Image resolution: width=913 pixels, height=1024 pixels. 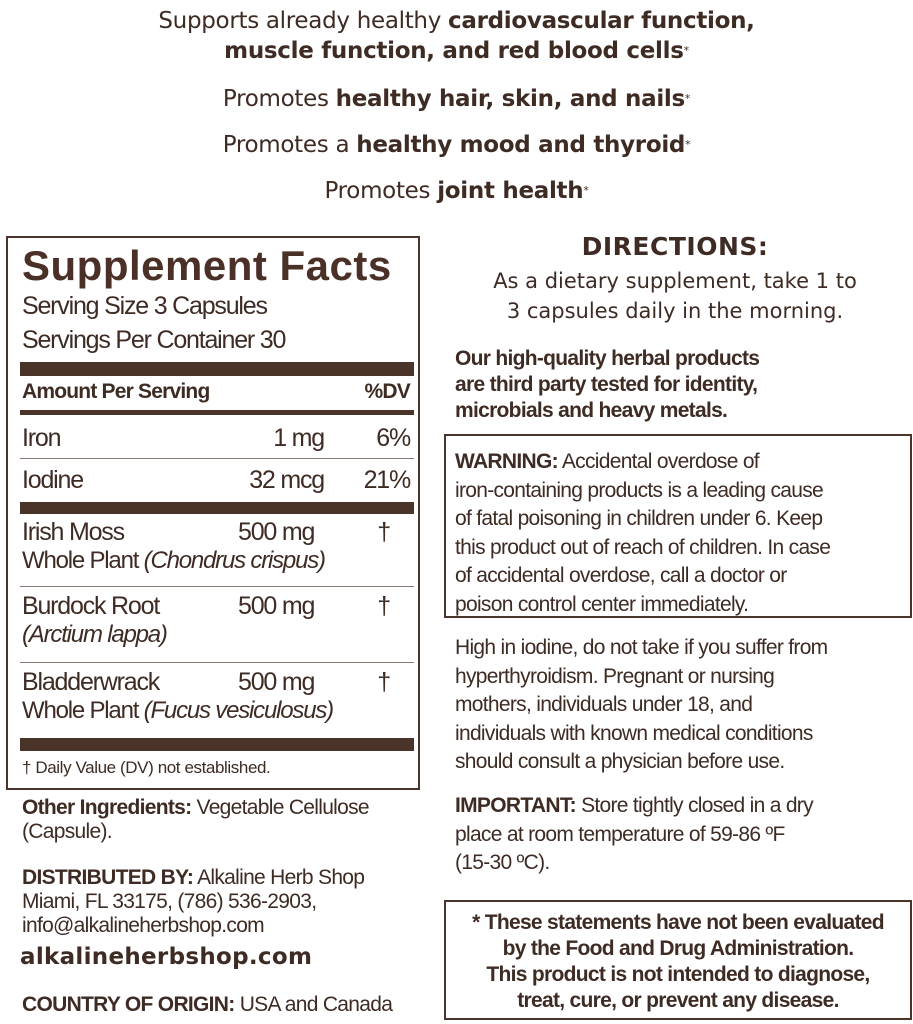 I want to click on servings-per-container: Servings Per Container 30, so click(x=154, y=340).